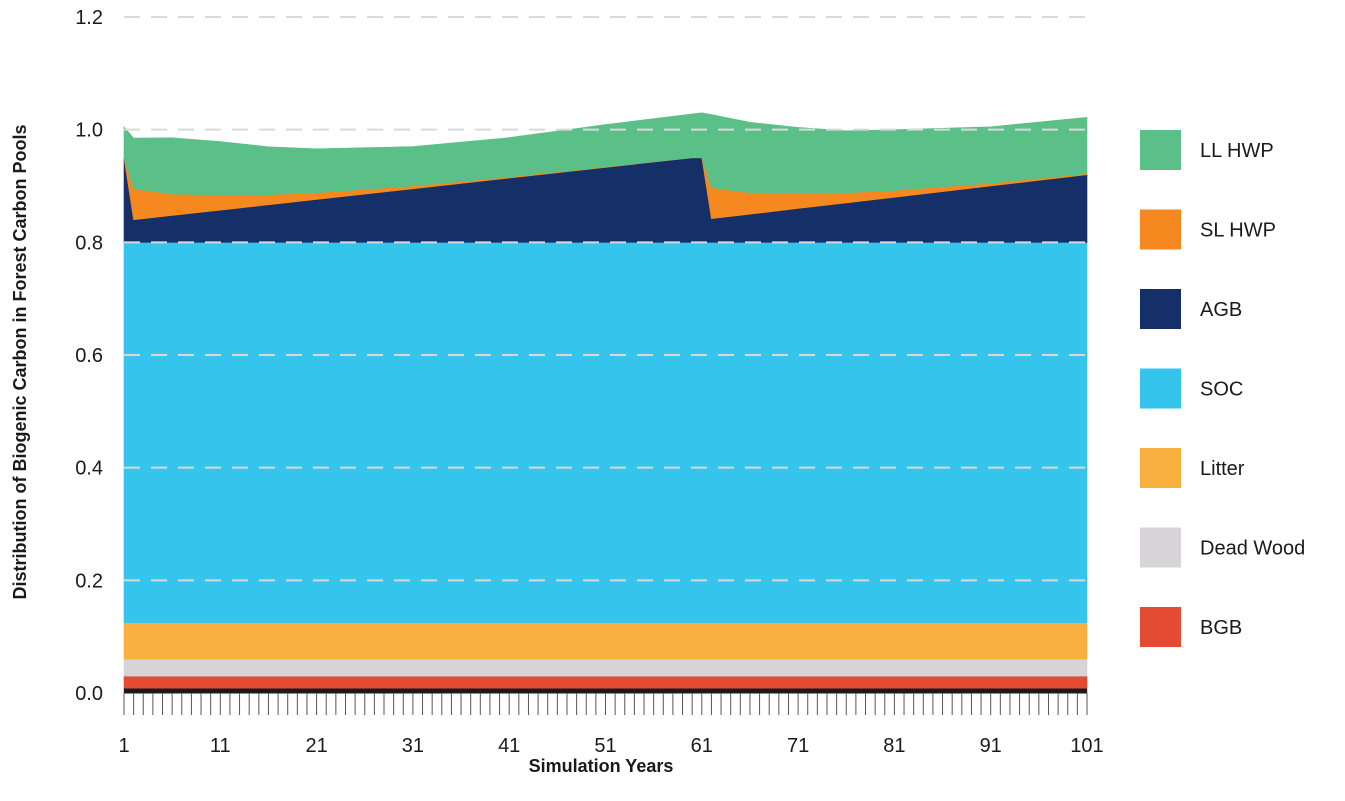  What do you see at coordinates (1221, 310) in the screenshot?
I see `legend-label: AGB` at bounding box center [1221, 310].